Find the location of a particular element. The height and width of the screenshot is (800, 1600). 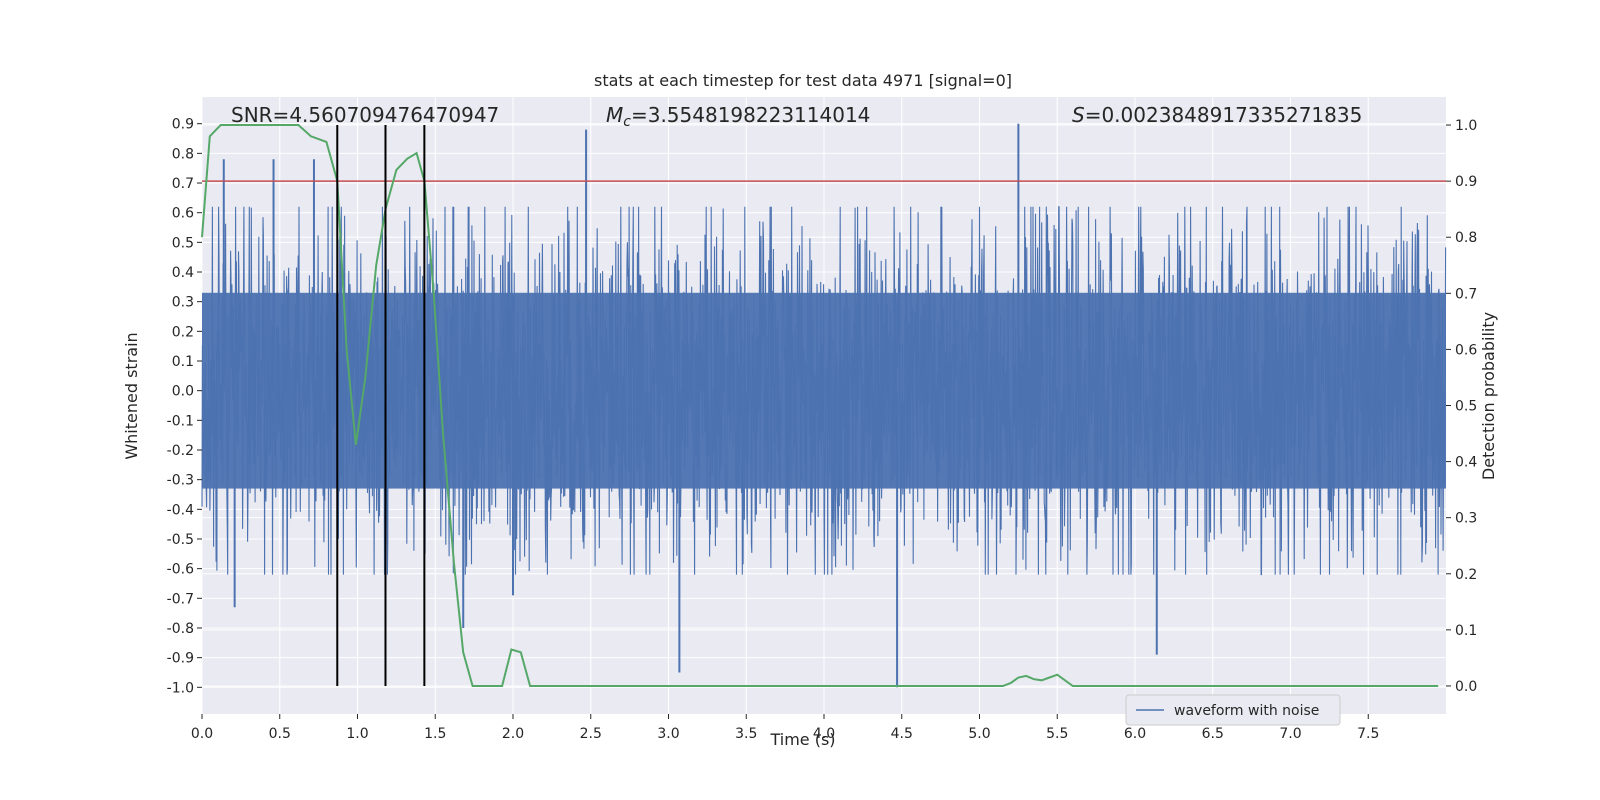

y-left-tick-label: -0.7 is located at coordinates (180, 599).